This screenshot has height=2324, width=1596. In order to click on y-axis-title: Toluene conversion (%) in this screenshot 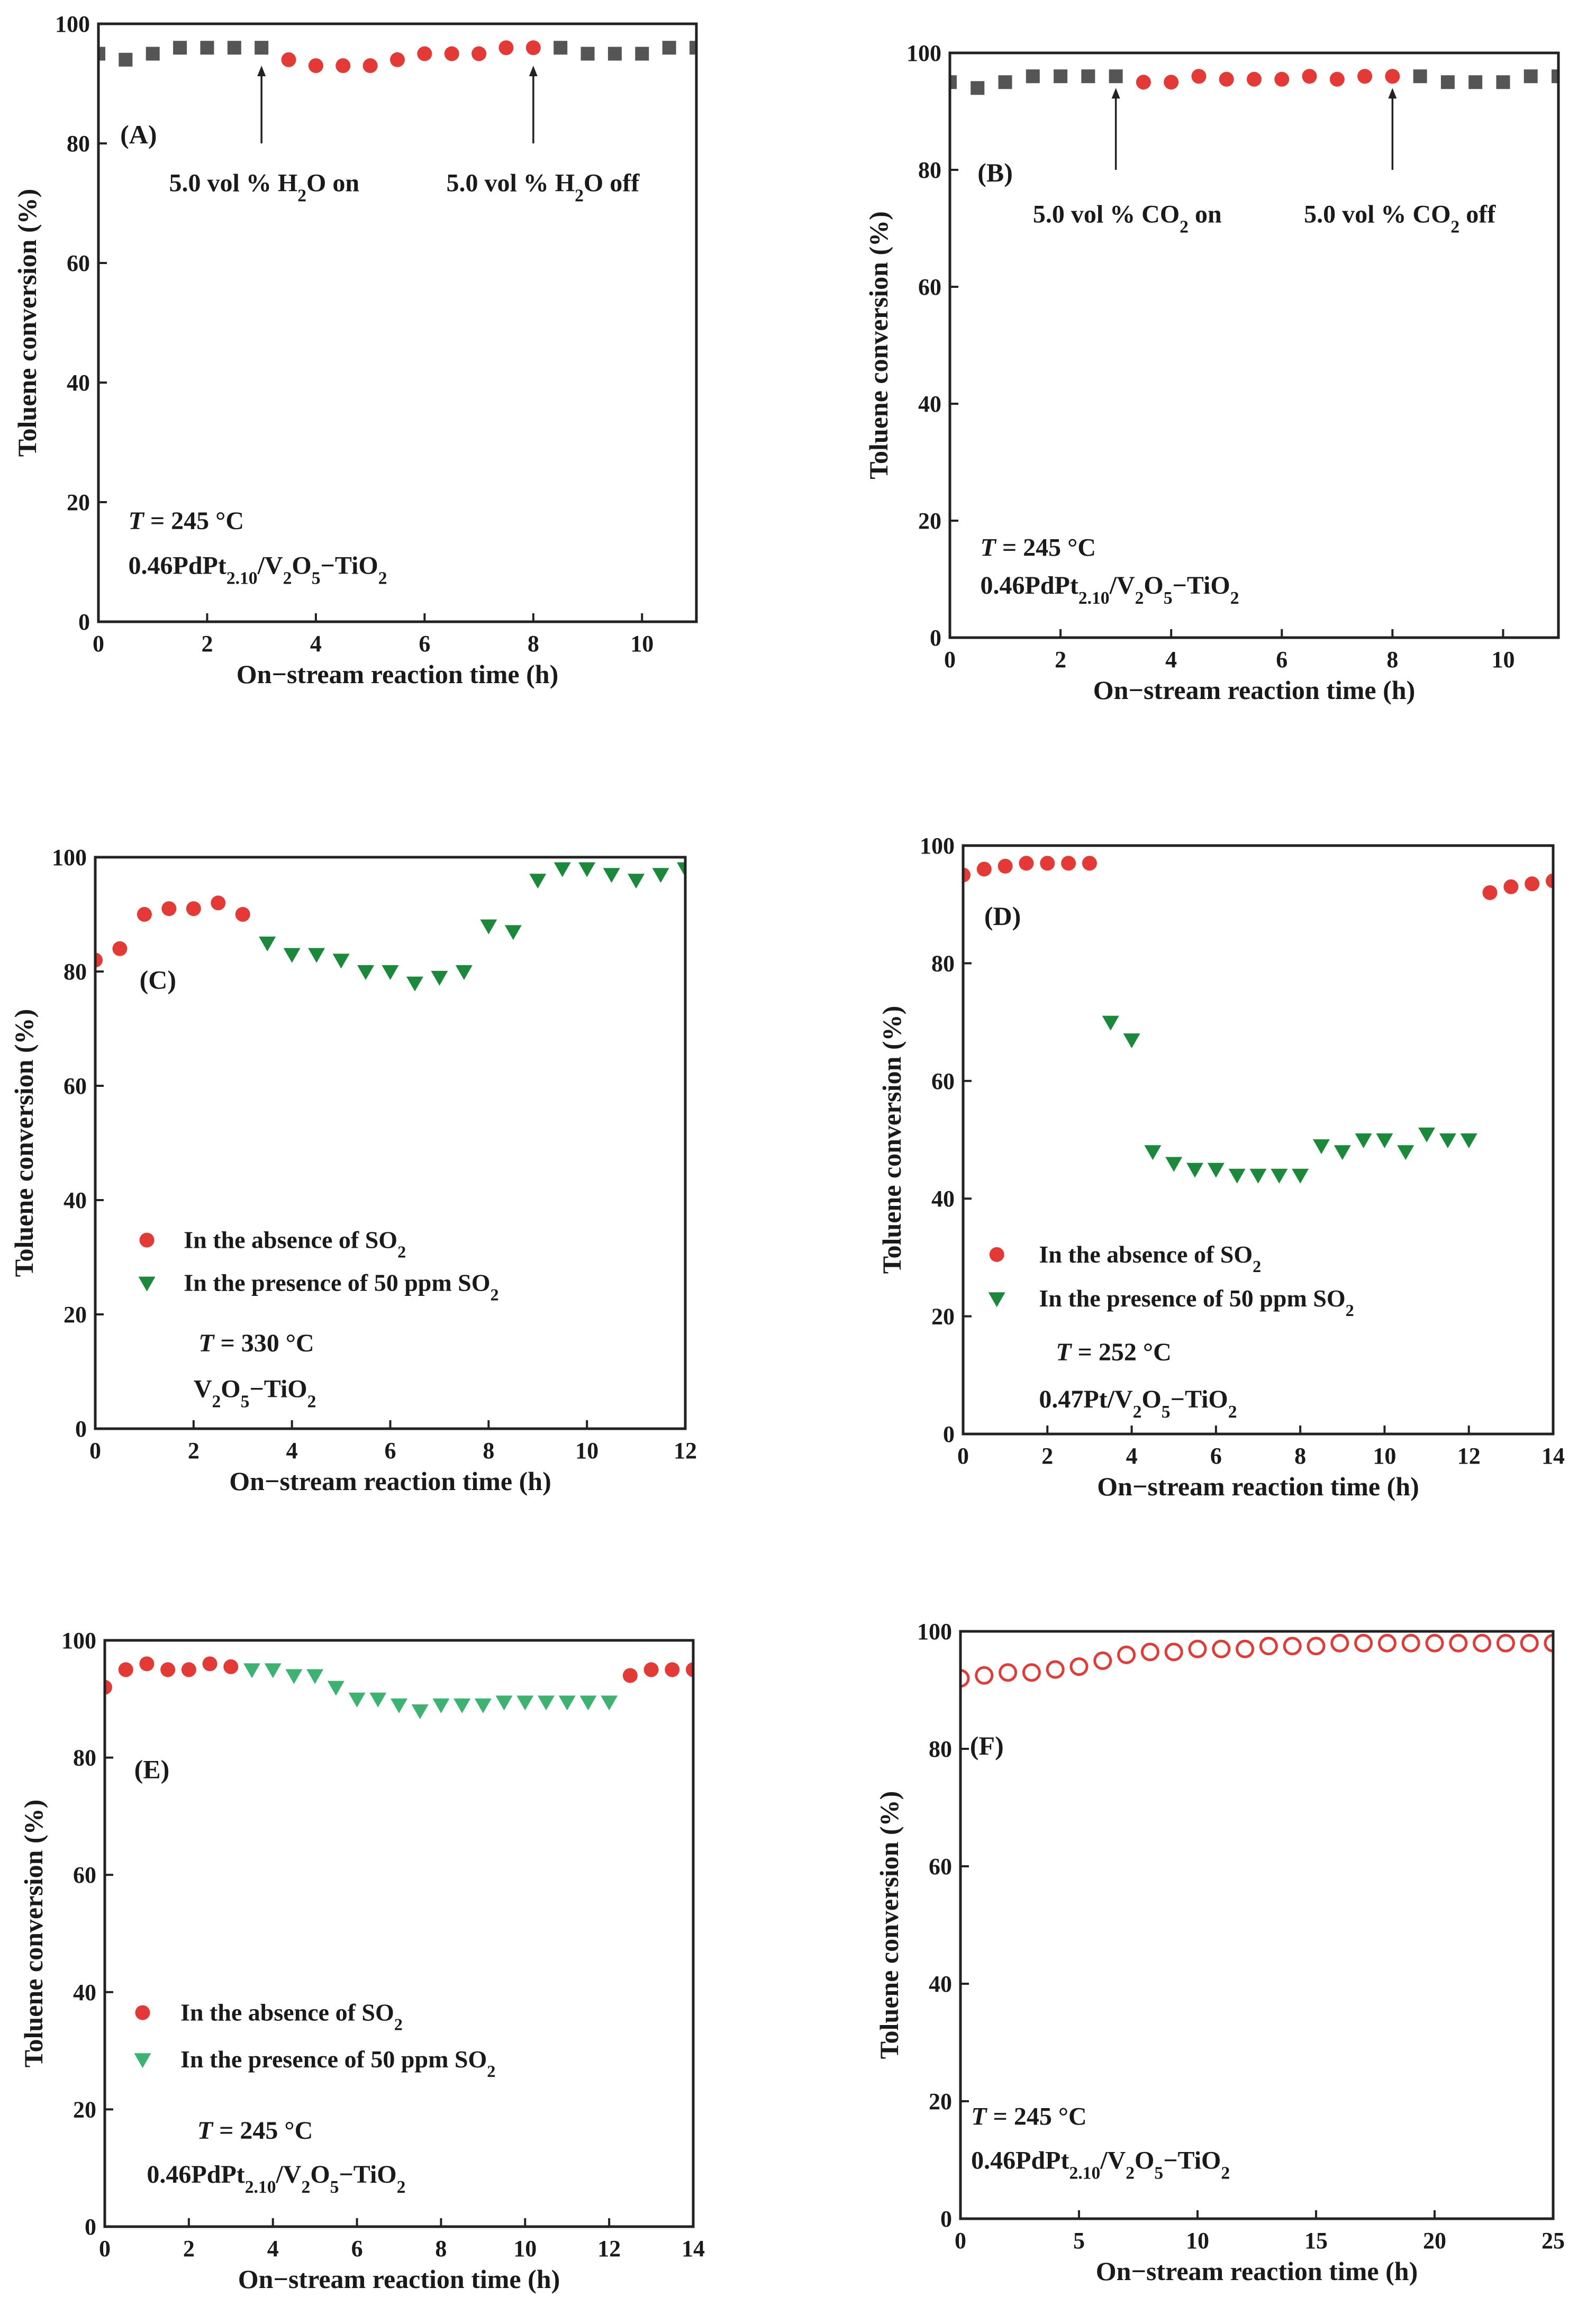, I will do `click(33, 1934)`.